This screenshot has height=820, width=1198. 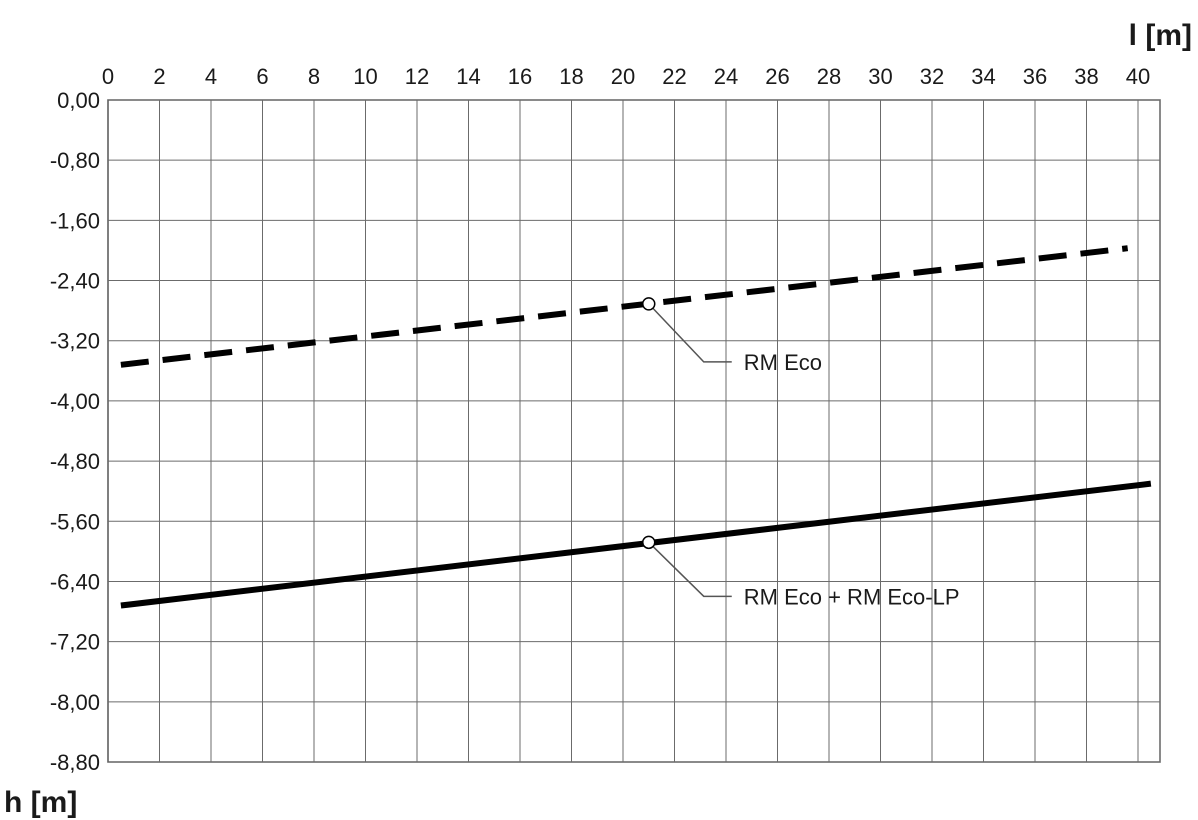 I want to click on x-tick-label: 14, so click(x=468, y=76).